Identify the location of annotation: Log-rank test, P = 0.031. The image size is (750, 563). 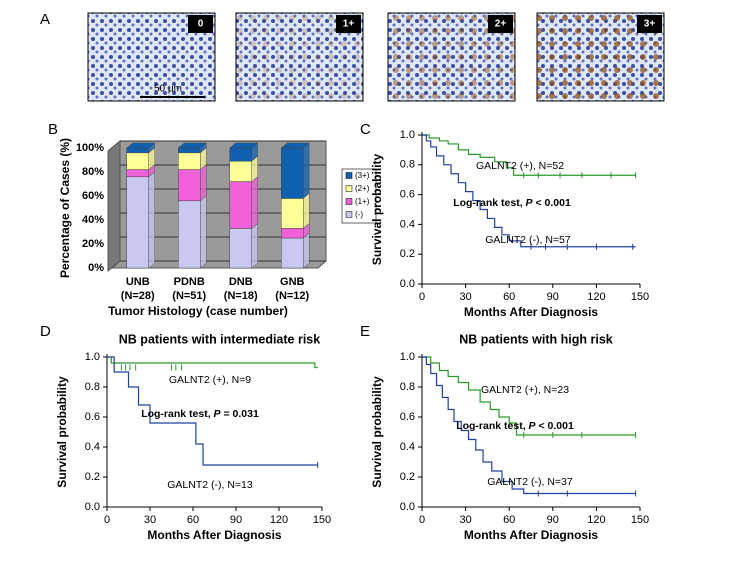
(200, 414).